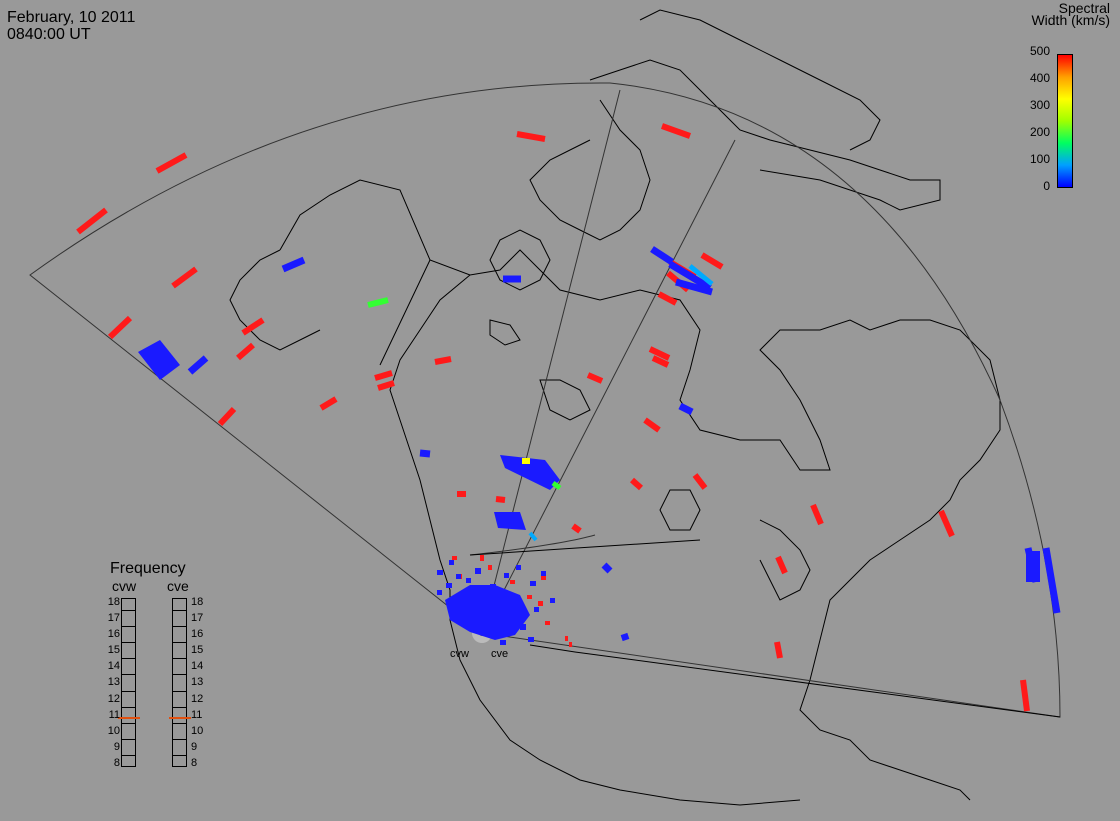  I want to click on colorbar-title-line2: Width (km/s), so click(1070, 20).